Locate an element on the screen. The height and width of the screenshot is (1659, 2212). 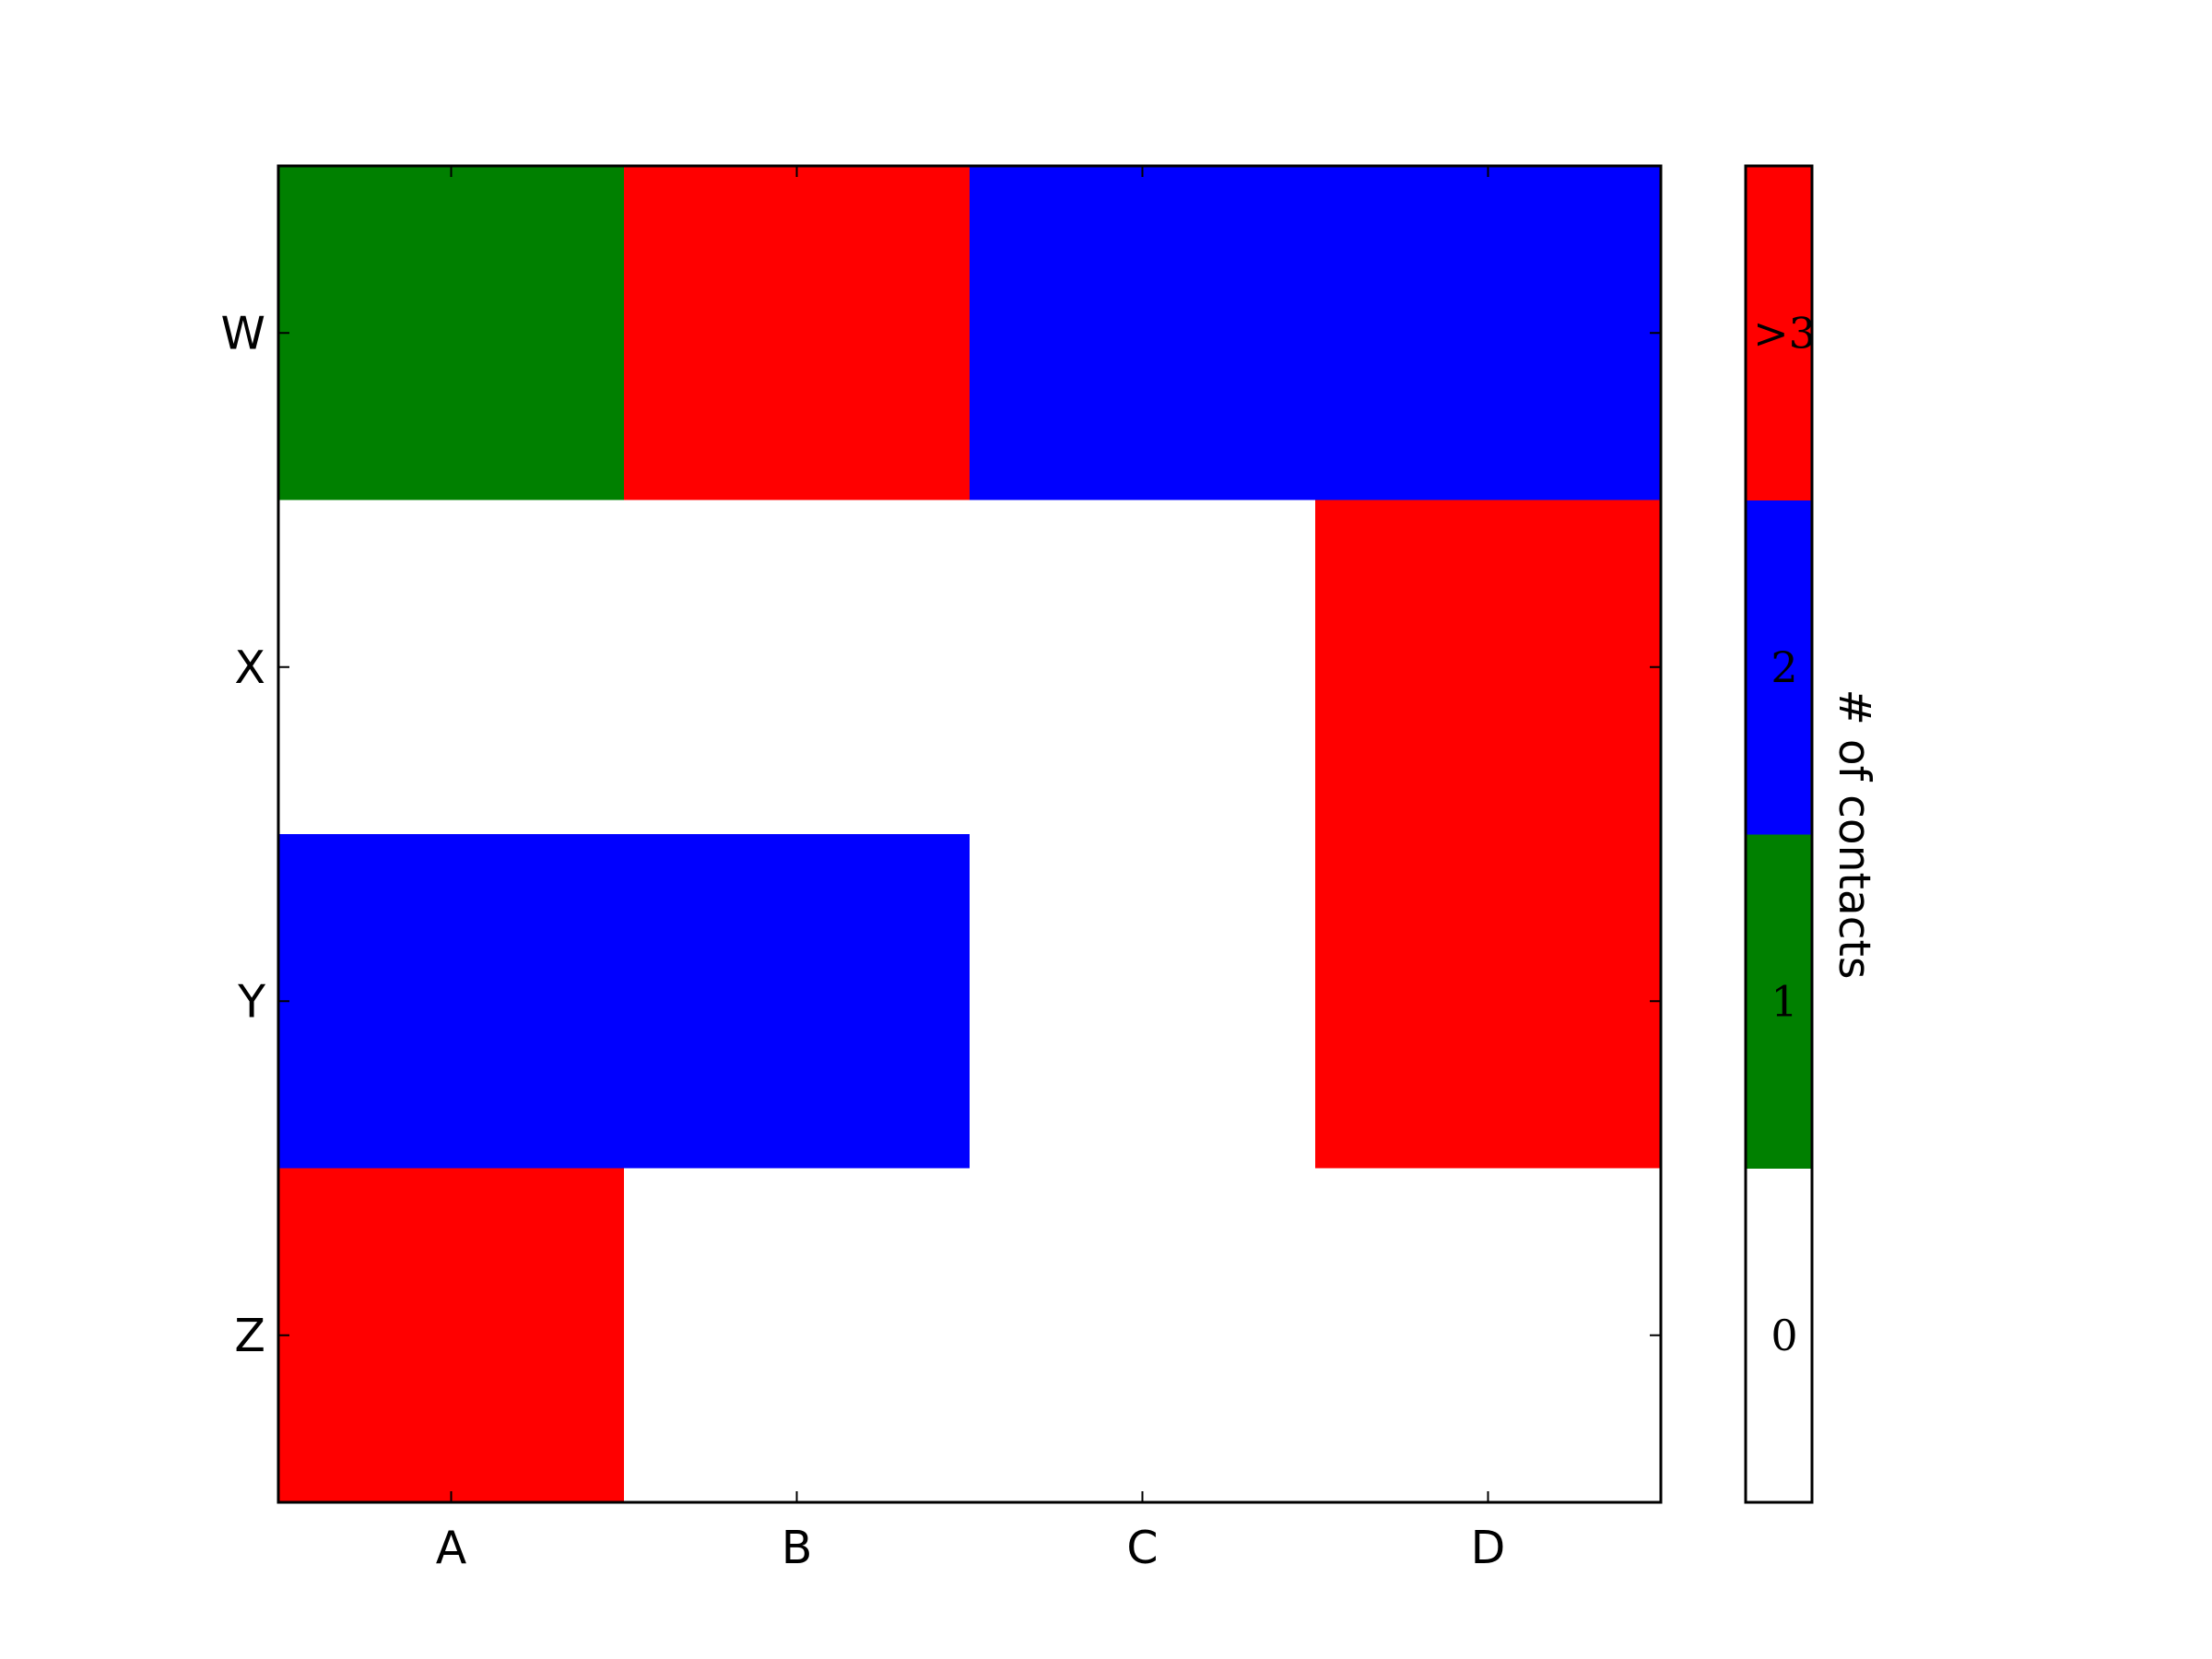
y-tick-label: X is located at coordinates (249, 667).